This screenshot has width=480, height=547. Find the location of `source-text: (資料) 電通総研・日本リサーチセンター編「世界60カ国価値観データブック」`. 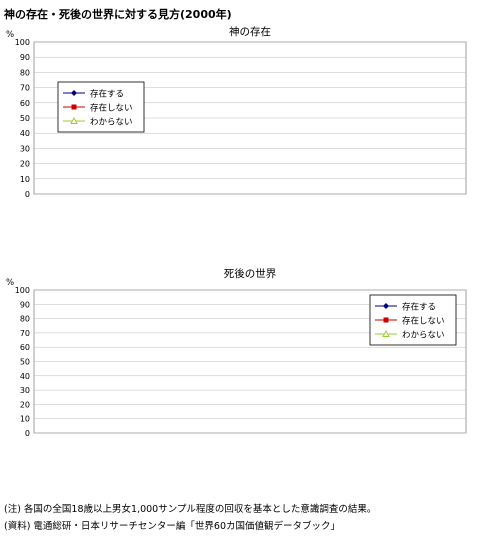

source-text: (資料) 電通総研・日本リサーチセンター編「世界60カ国価値観データブック」 is located at coordinates (172, 526).